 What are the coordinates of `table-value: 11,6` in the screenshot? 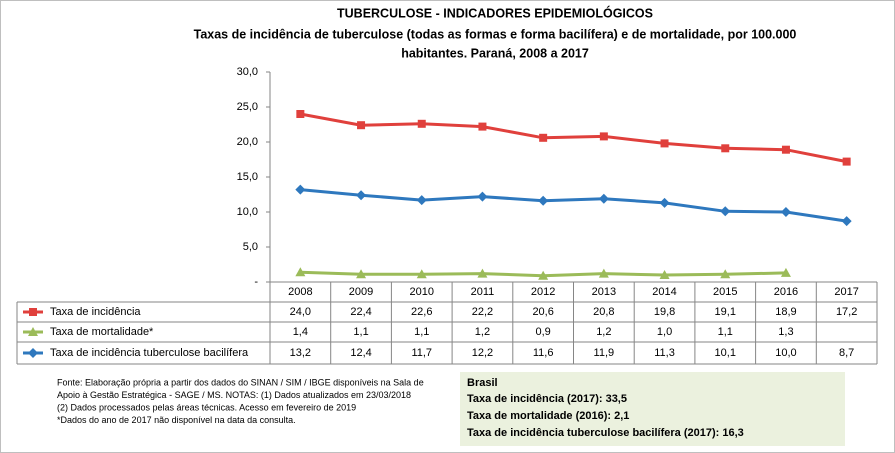 It's located at (543, 353).